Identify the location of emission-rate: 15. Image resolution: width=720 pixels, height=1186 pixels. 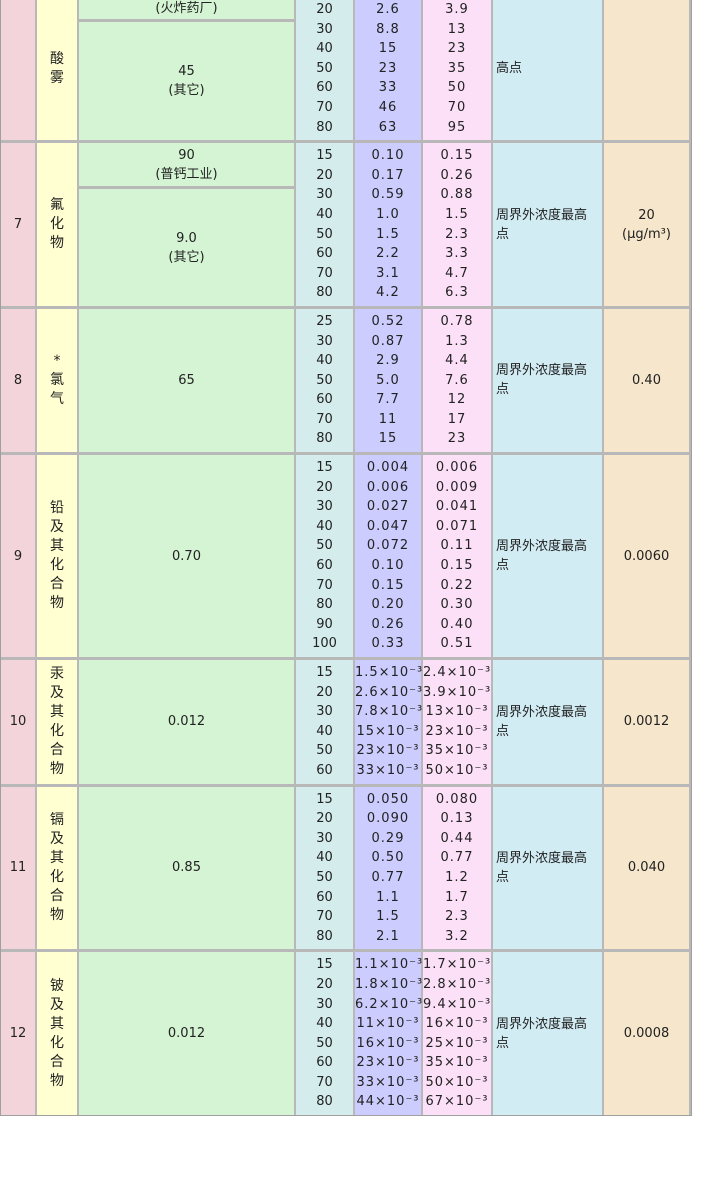
(388, 439).